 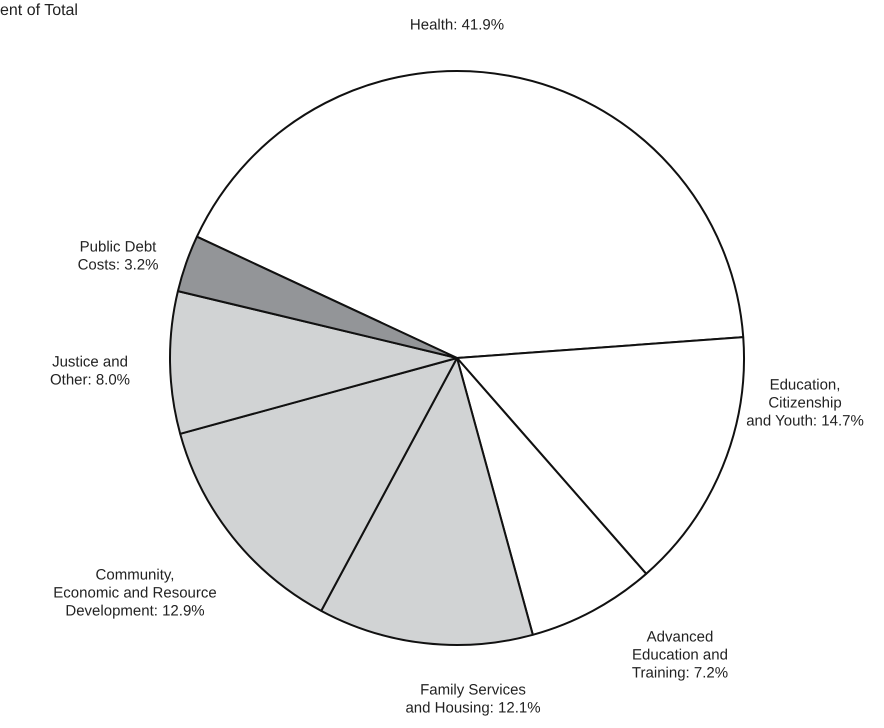 What do you see at coordinates (473, 699) in the screenshot?
I see `slice-label: Family Services and Housing: 12.1%` at bounding box center [473, 699].